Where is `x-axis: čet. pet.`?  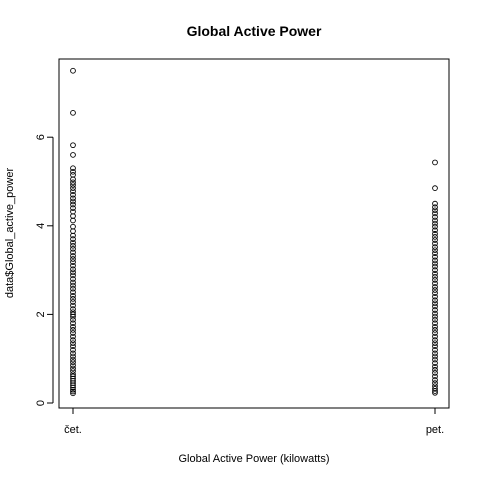 x-axis: čet. pet. is located at coordinates (254, 421).